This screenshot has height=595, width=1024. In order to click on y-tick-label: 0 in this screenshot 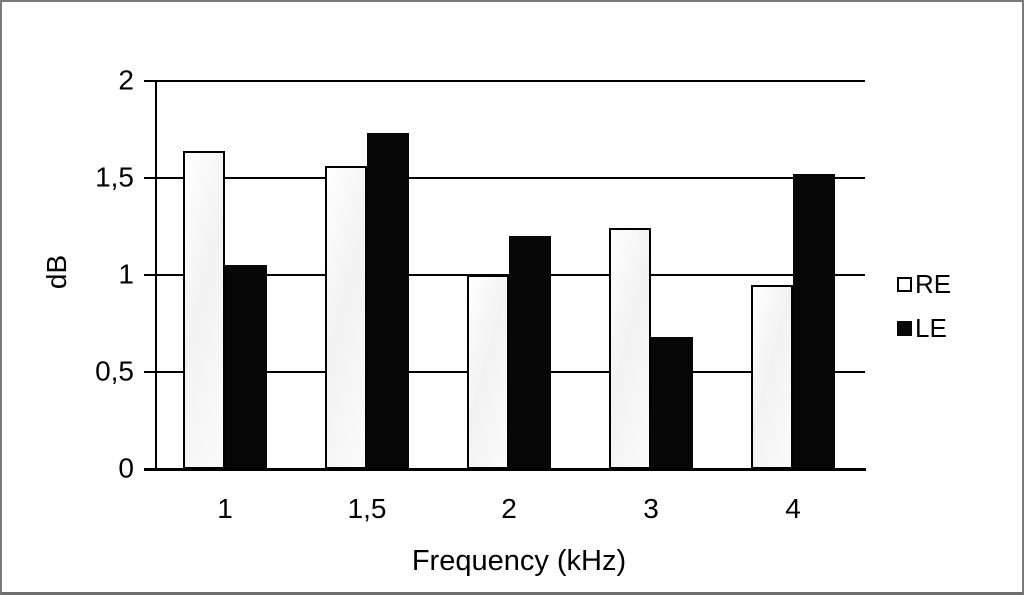, I will do `click(126, 468)`.